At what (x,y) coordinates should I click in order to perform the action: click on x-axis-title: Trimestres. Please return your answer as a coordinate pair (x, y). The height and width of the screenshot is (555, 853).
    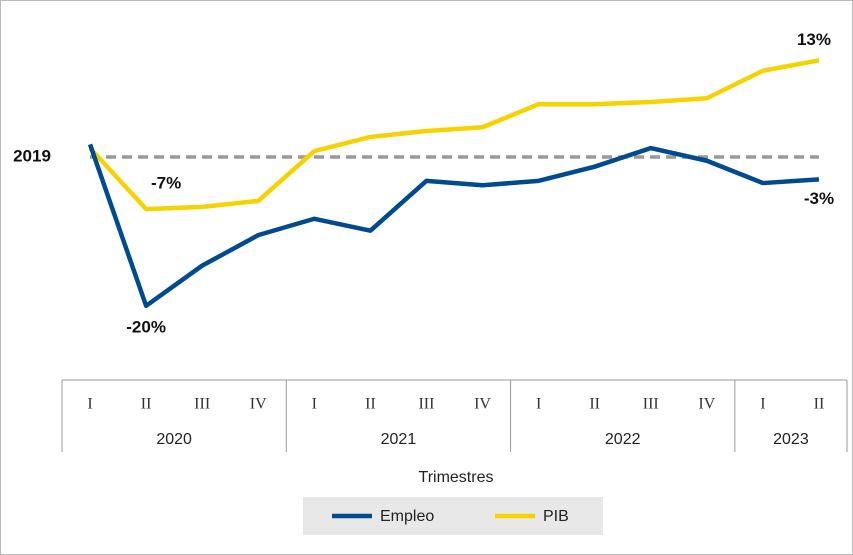
    Looking at the image, I should click on (456, 477).